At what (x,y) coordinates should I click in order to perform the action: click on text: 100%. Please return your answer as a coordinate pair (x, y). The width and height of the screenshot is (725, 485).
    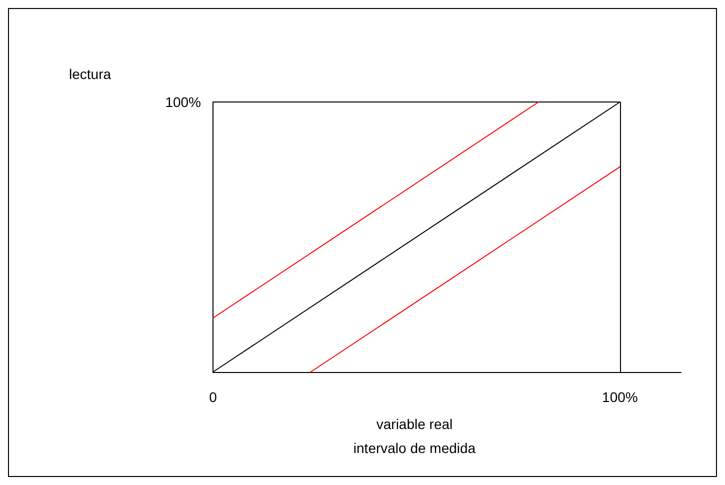
    Looking at the image, I should click on (183, 102).